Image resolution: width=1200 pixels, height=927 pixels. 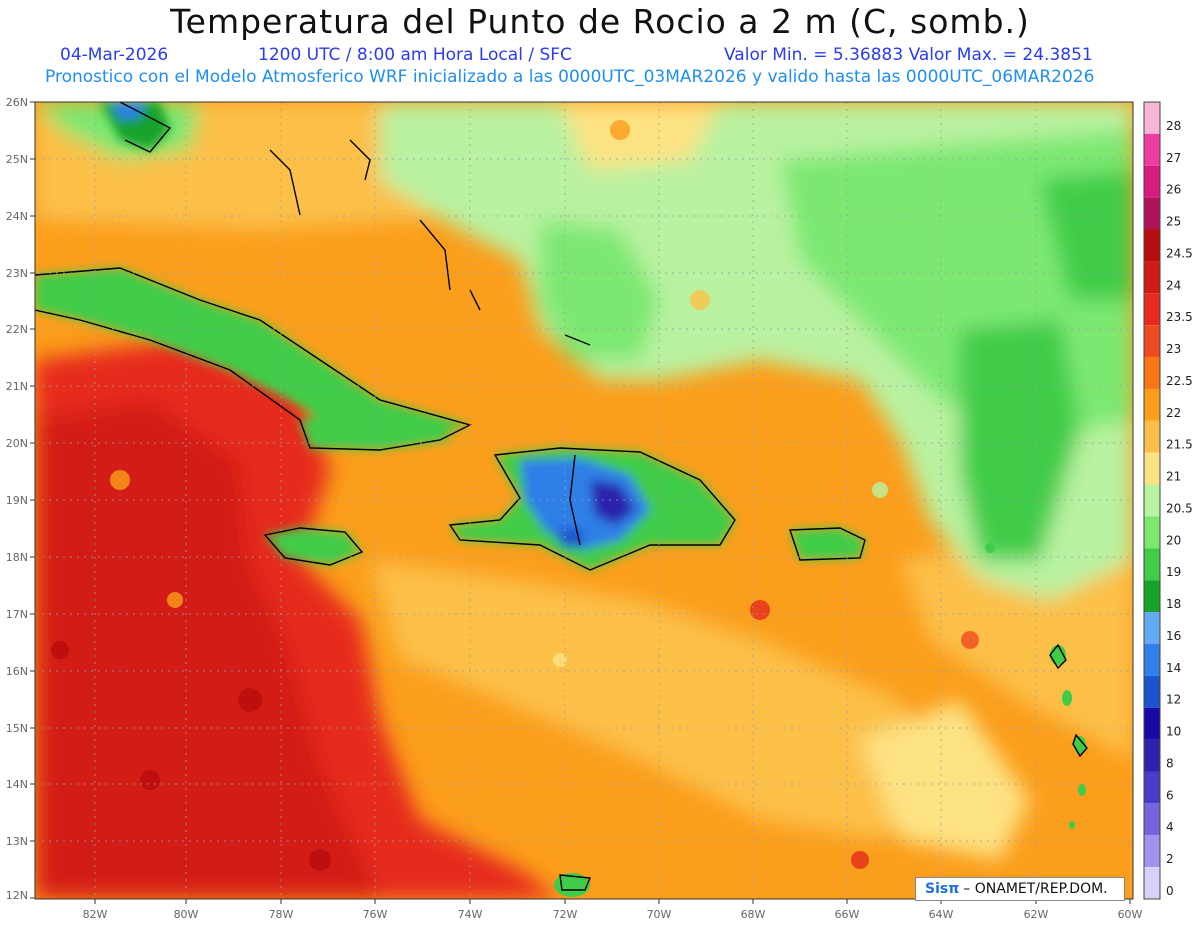 I want to click on legend-label: 10, so click(x=1173, y=732).